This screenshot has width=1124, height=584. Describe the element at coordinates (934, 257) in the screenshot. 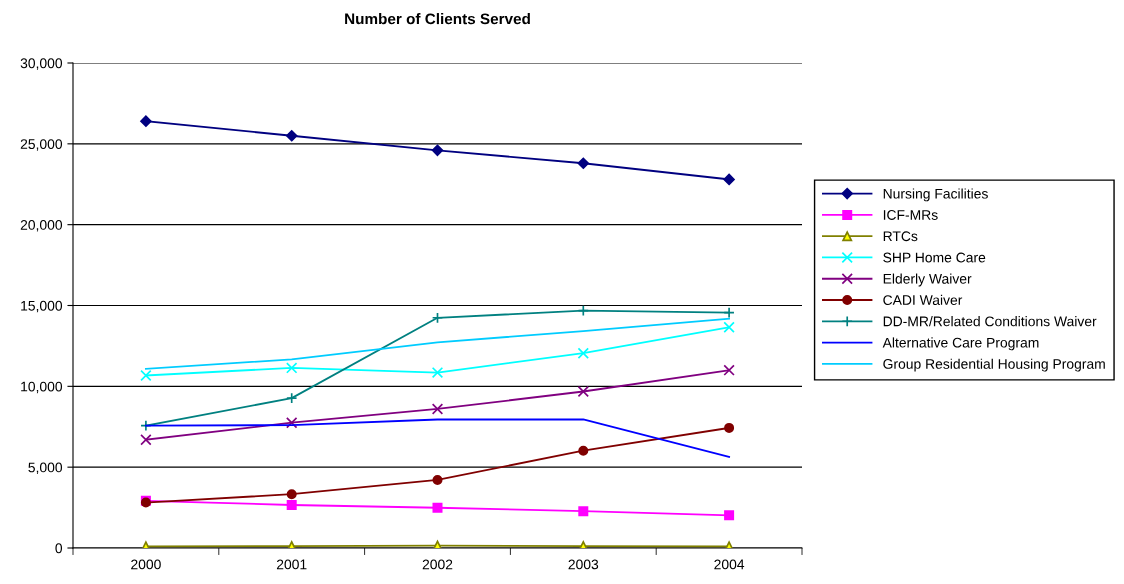

I see `legend-label: SHP Home Care` at that location.